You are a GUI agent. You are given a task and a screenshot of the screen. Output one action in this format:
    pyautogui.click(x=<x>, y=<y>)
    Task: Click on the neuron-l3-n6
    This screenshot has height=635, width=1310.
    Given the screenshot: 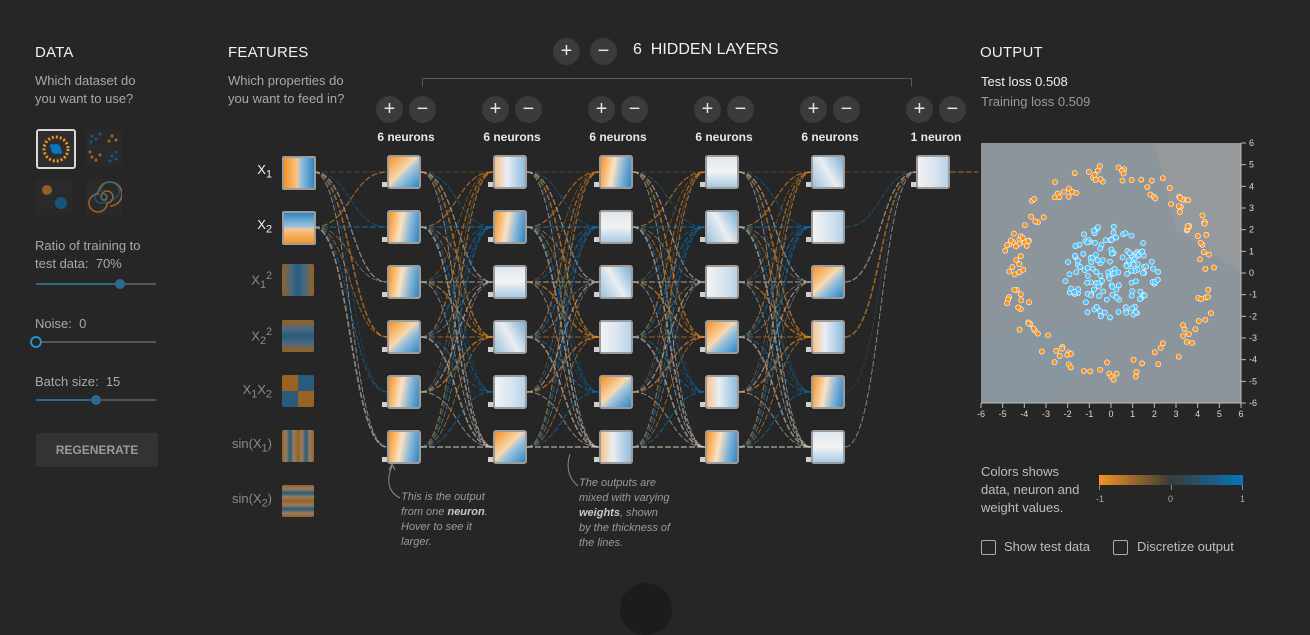 What is the action you would take?
    pyautogui.click(x=616, y=447)
    